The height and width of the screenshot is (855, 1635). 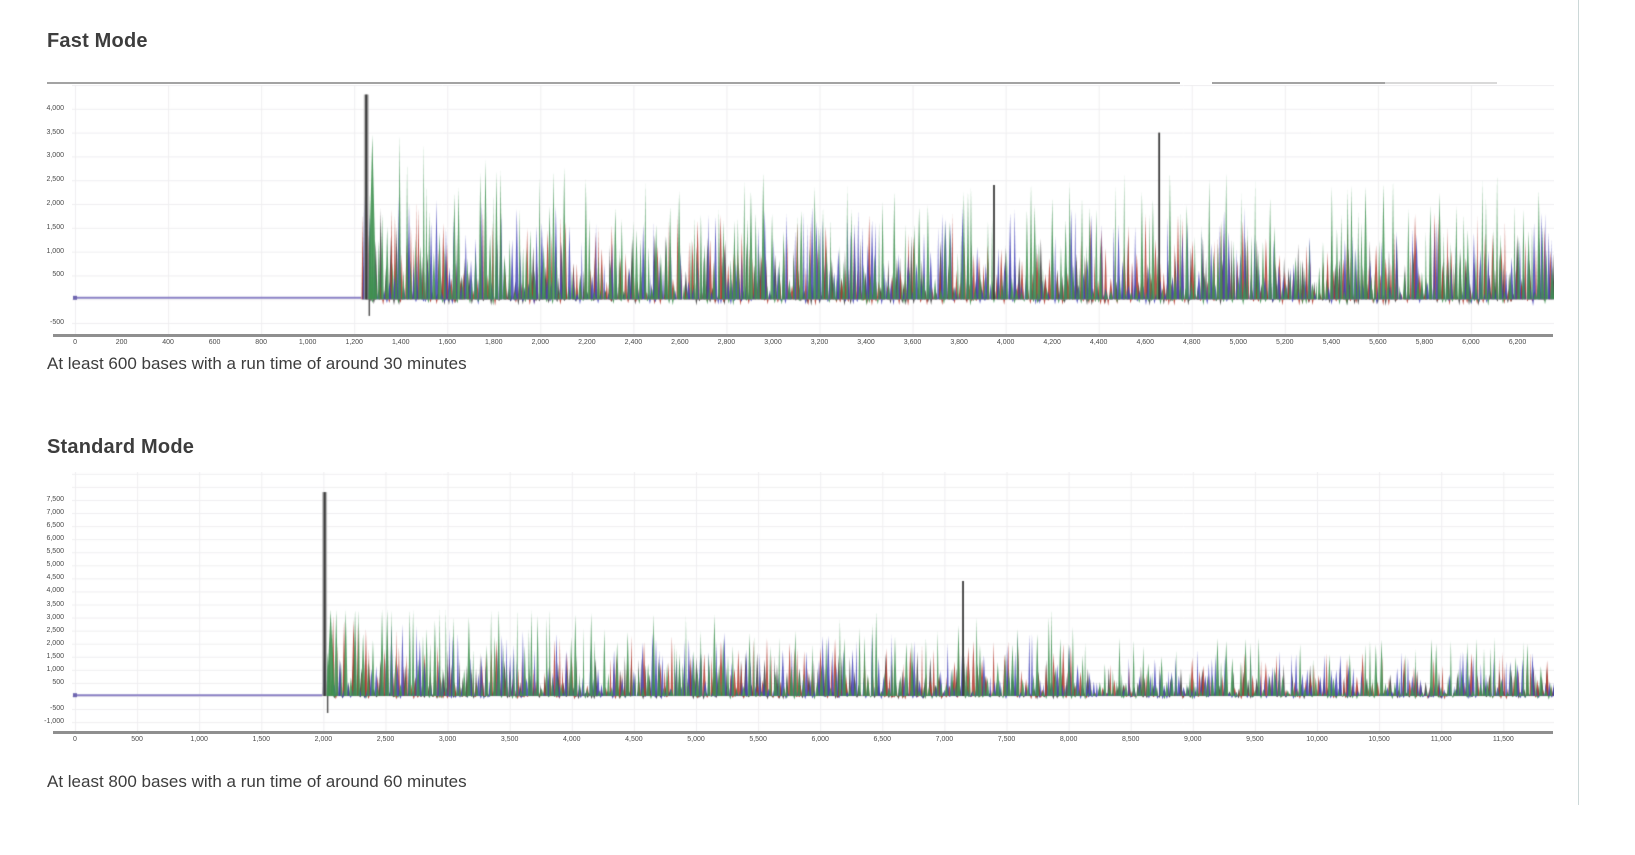 What do you see at coordinates (587, 342) in the screenshot?
I see `x-tick-label: 2,200` at bounding box center [587, 342].